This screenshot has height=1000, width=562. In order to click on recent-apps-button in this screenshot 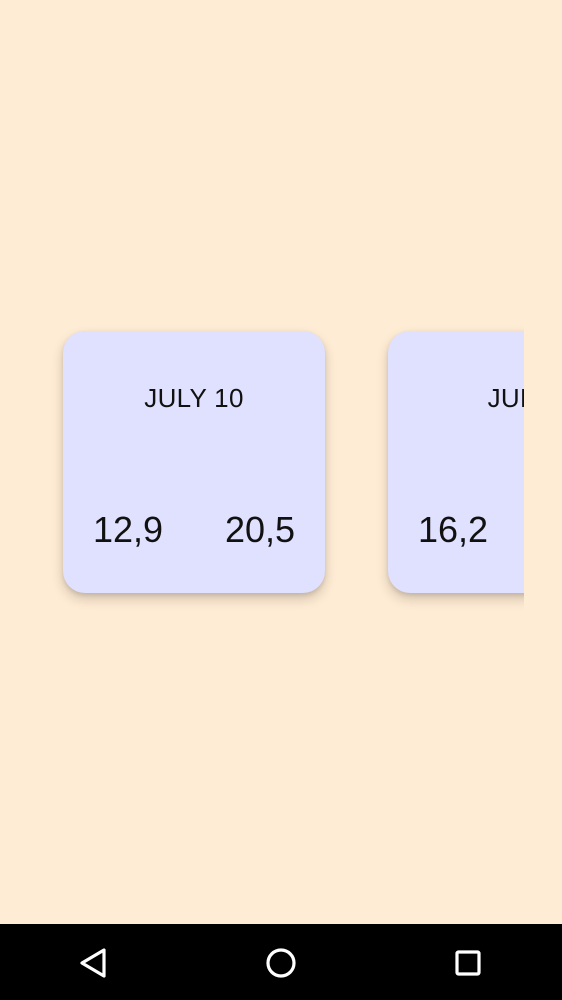, I will do `click(468, 963)`.